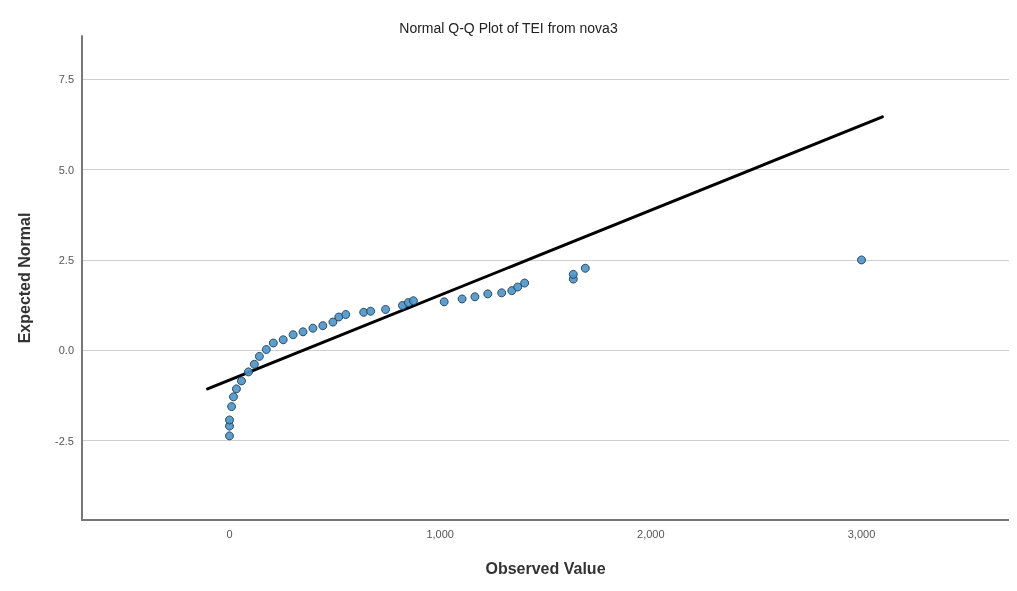  I want to click on chart-title: Normal Q-Q Plot of TEI from nova3, so click(508, 28).